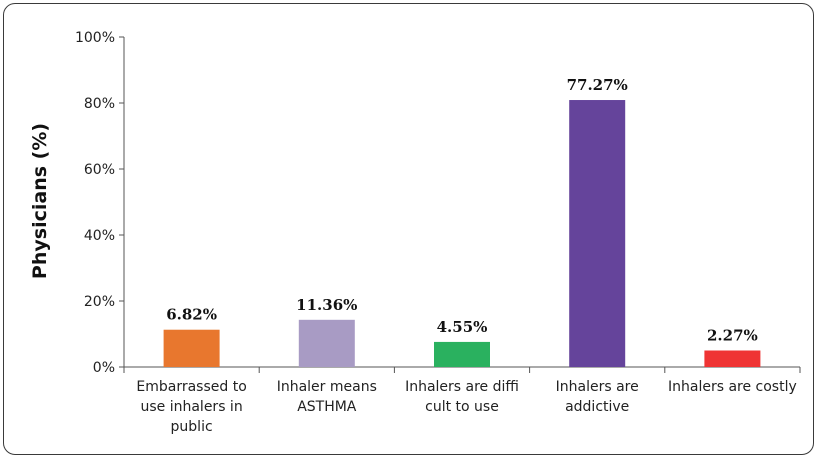 The image size is (819, 460). What do you see at coordinates (95, 38) in the screenshot?
I see `y-tick-label: 100%` at bounding box center [95, 38].